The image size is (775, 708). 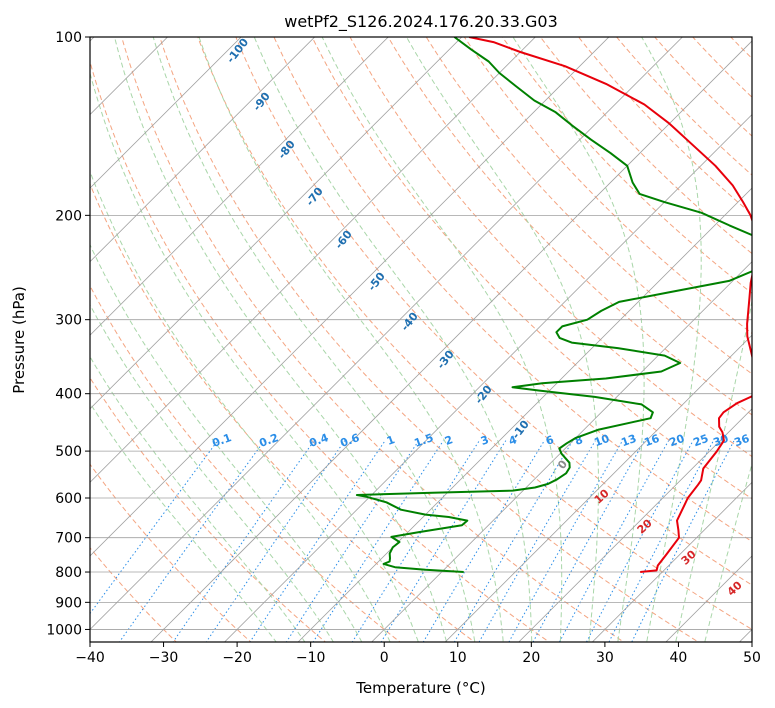 What do you see at coordinates (421, 22) in the screenshot?
I see `chart-title: wetPf2_S126.2024.176.20.33.G03` at bounding box center [421, 22].